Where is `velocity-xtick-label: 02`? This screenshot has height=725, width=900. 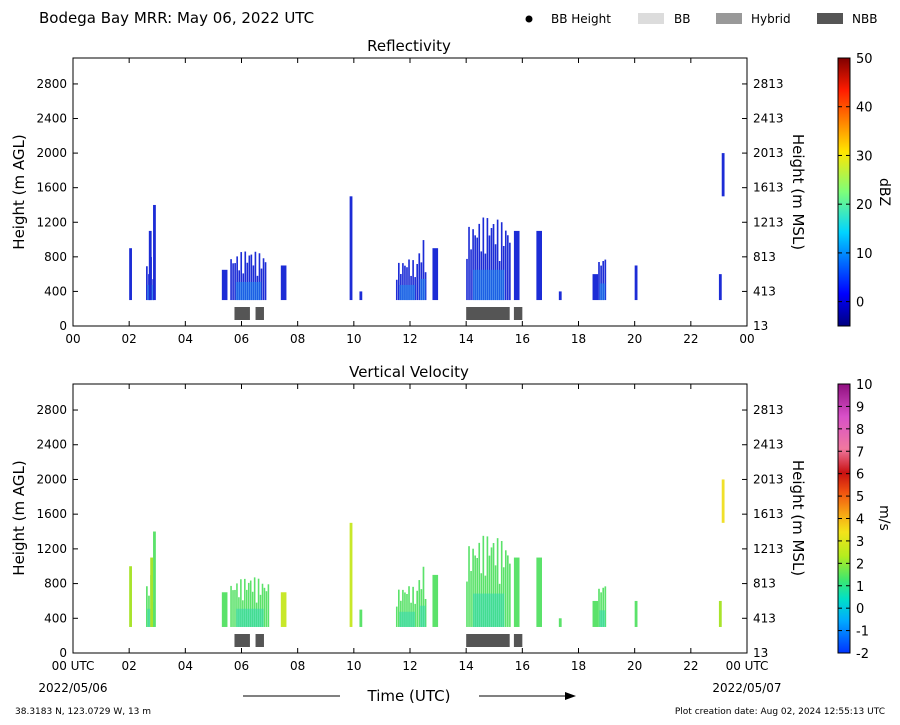 velocity-xtick-label: 02 is located at coordinates (129, 666).